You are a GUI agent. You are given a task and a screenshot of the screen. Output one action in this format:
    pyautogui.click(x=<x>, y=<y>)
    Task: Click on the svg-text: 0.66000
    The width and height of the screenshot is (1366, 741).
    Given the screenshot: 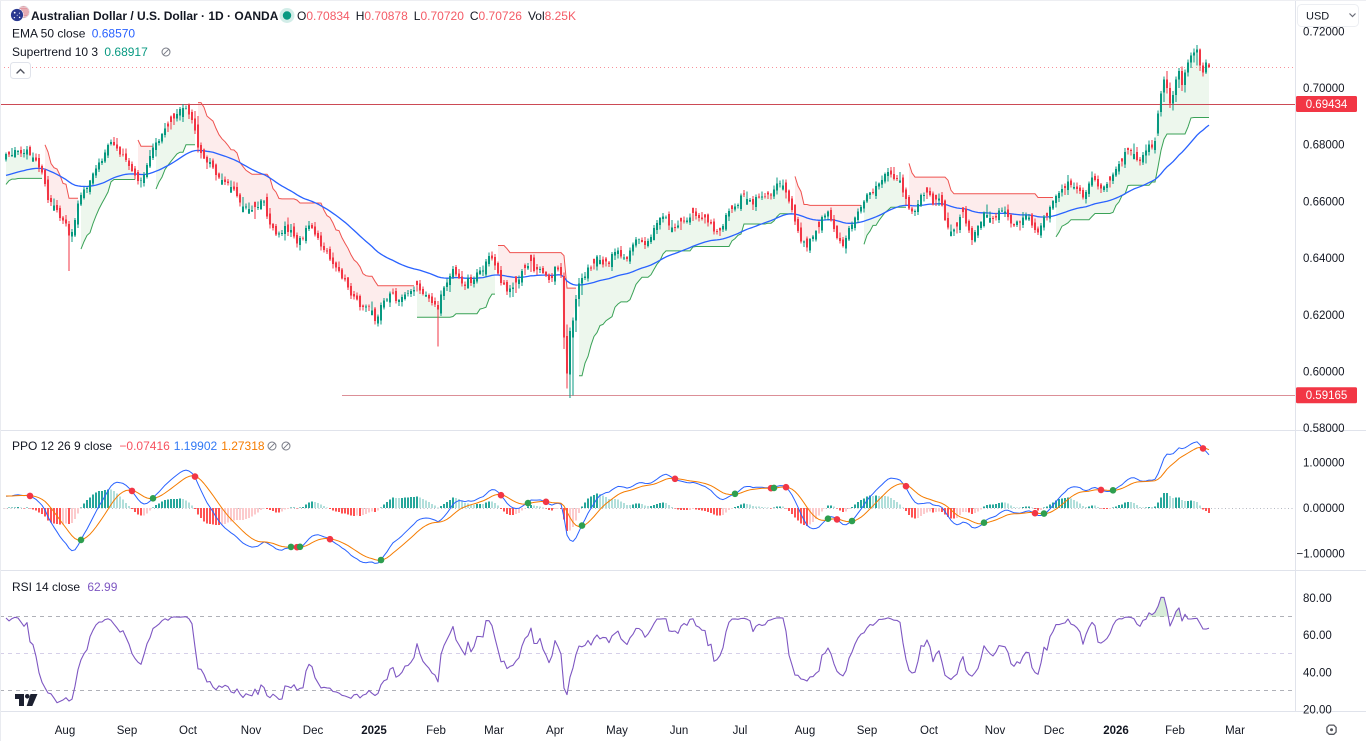 What is the action you would take?
    pyautogui.click(x=1324, y=202)
    